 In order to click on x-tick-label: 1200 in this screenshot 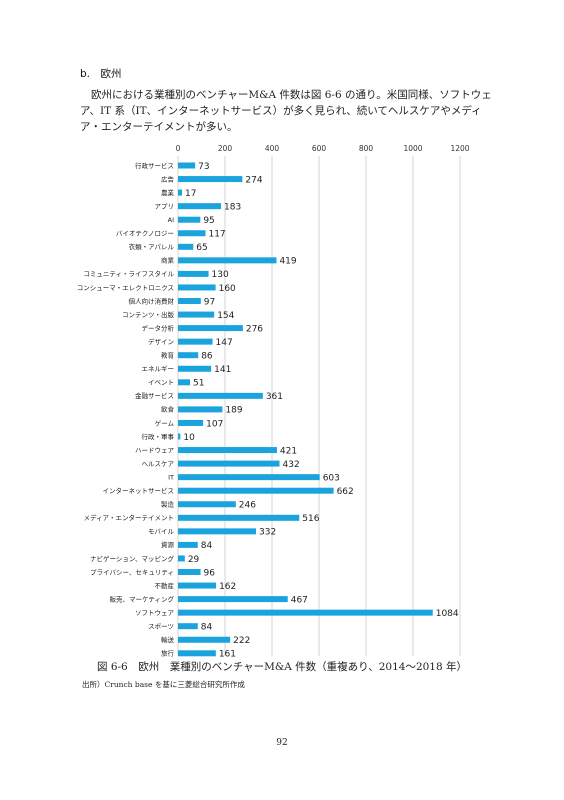, I will do `click(459, 148)`.